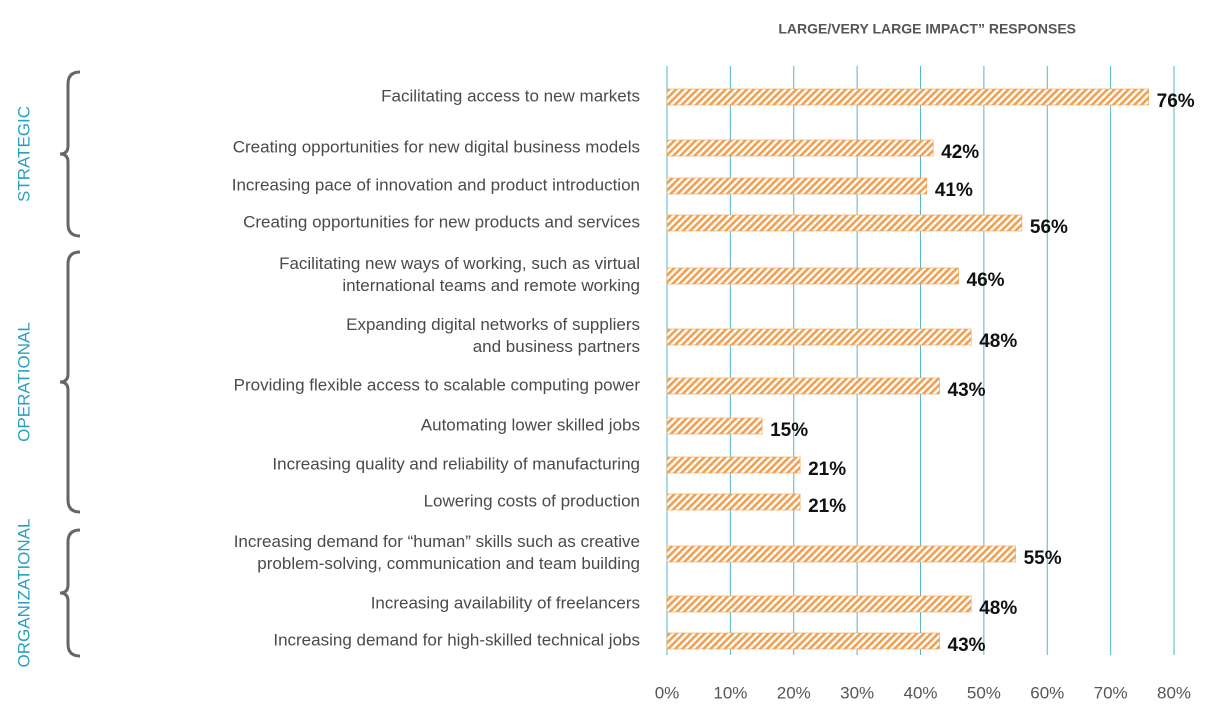  What do you see at coordinates (1111, 692) in the screenshot?
I see `x-tick-label: 70%` at bounding box center [1111, 692].